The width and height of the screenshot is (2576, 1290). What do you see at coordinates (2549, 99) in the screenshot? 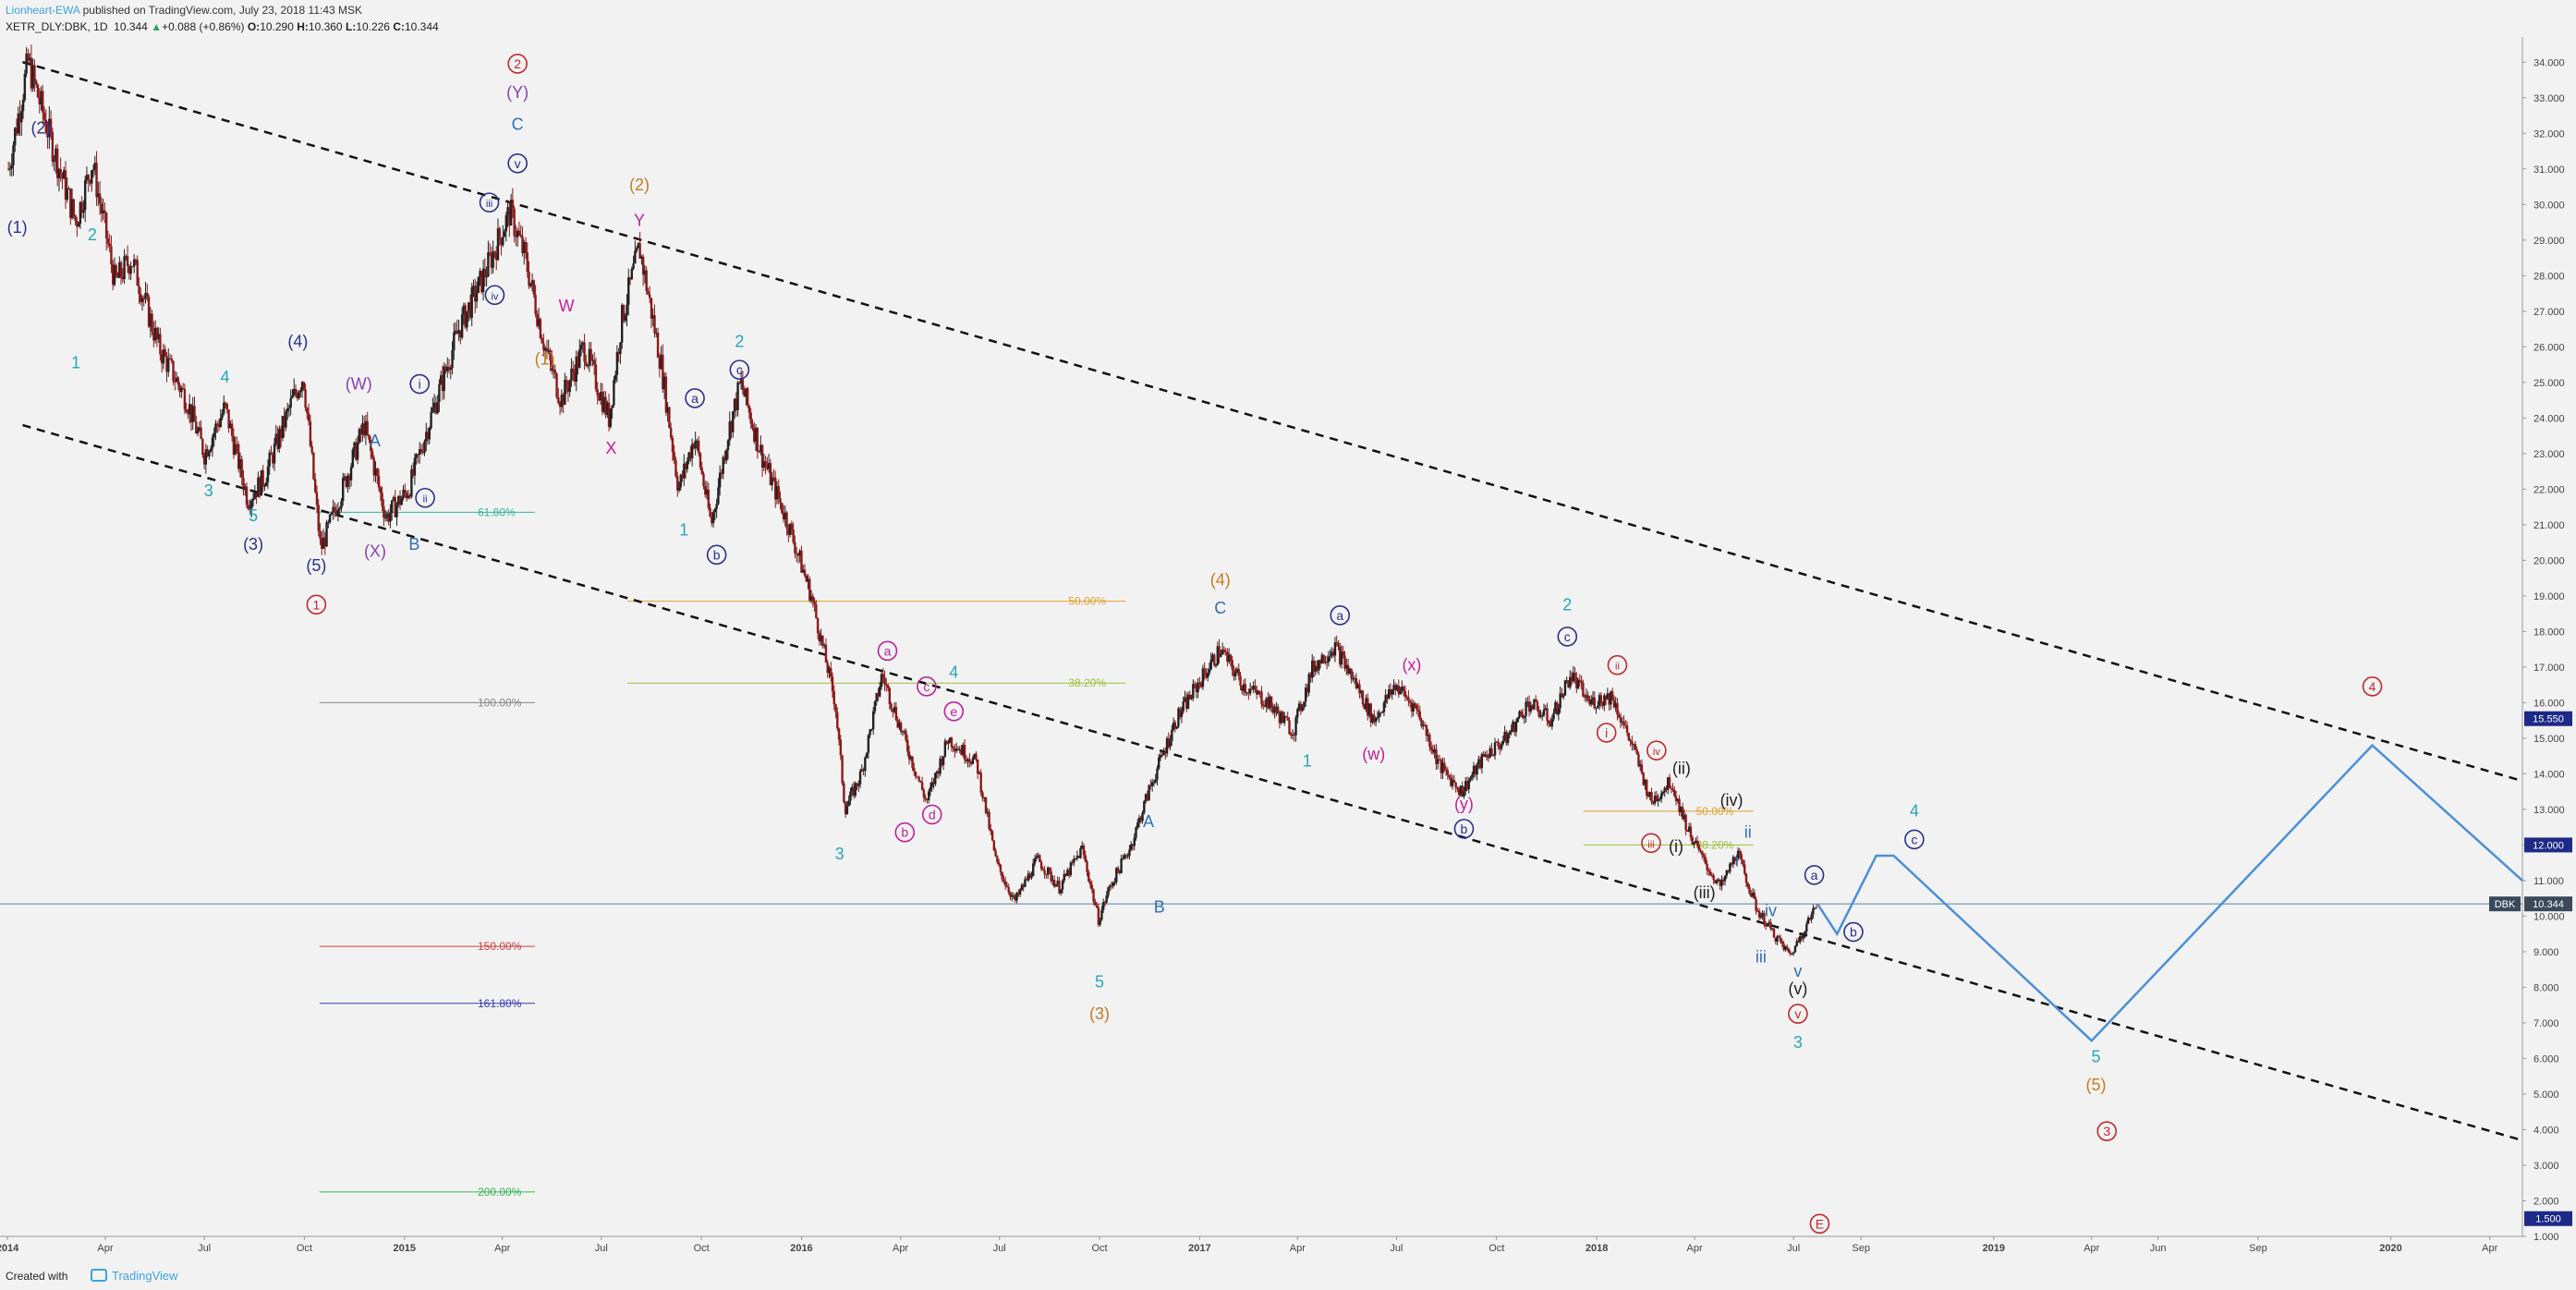
I see `y-tick-label: 33.000` at bounding box center [2549, 99].